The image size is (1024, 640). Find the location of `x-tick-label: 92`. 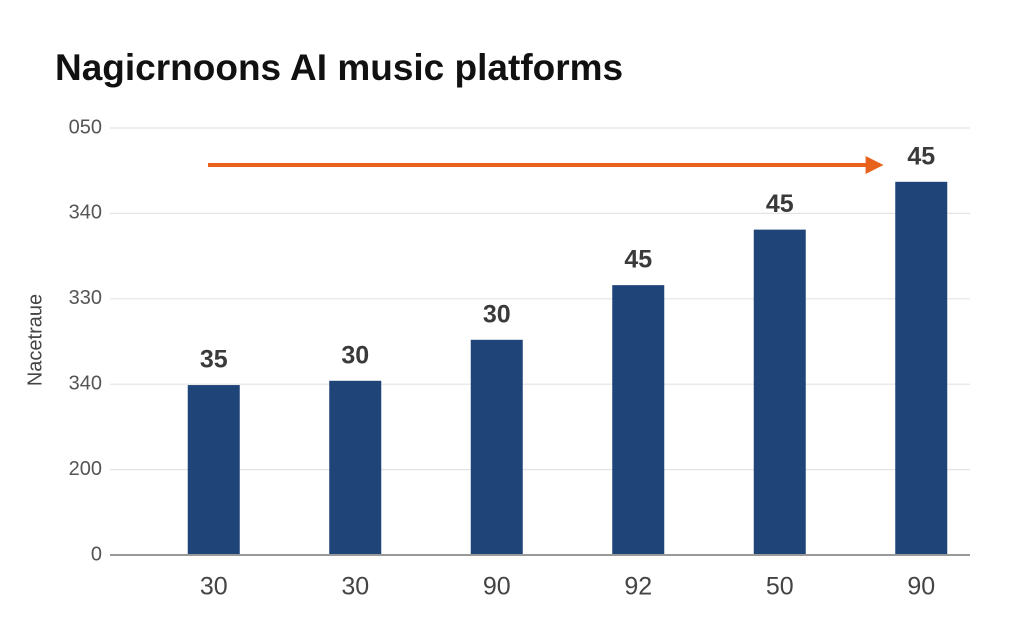

x-tick-label: 92 is located at coordinates (638, 587).